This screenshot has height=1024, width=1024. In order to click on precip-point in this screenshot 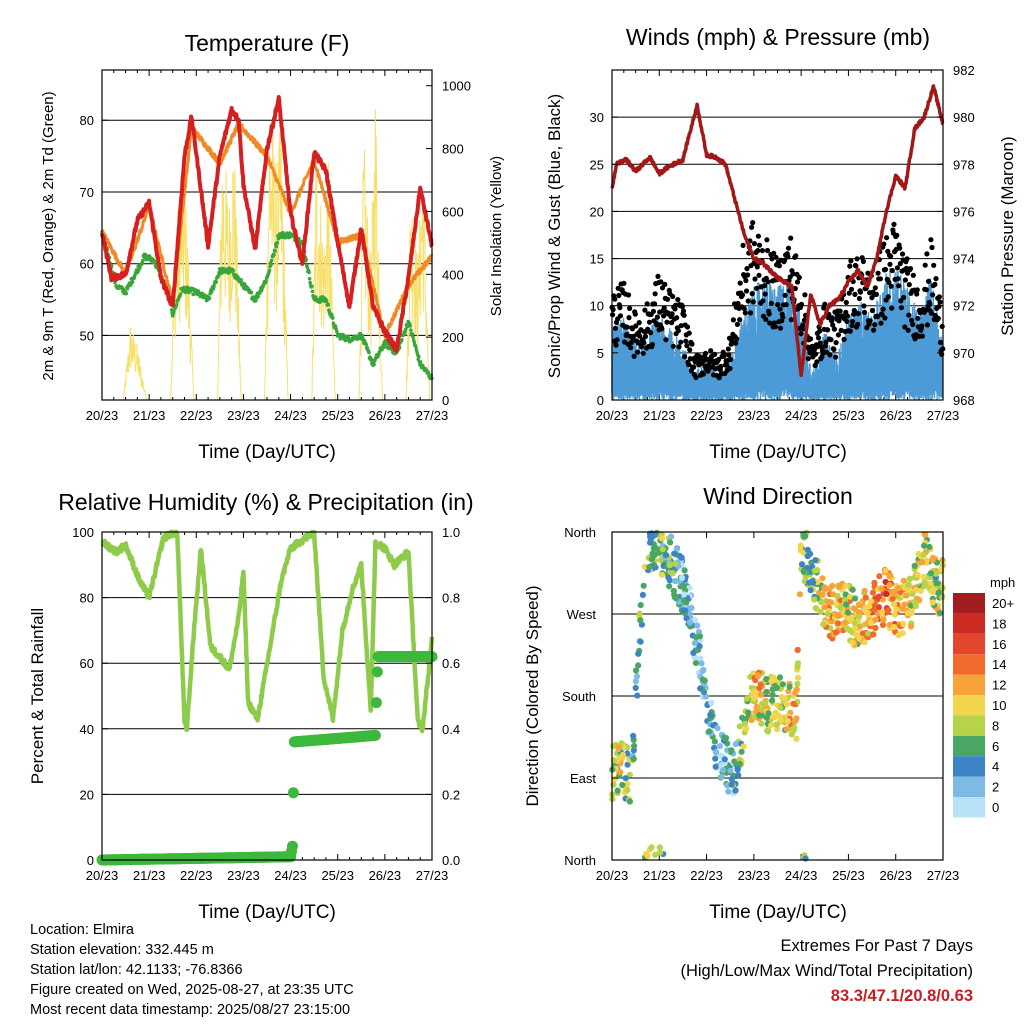, I will do `click(292, 846)`.